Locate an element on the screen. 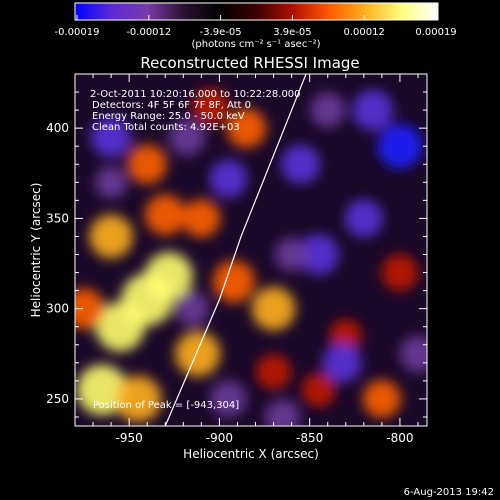 The height and width of the screenshot is (500, 500). annotation-time-range: 2-Oct-2011 10:20:16.000 to 10:22:28.000 is located at coordinates (195, 94).